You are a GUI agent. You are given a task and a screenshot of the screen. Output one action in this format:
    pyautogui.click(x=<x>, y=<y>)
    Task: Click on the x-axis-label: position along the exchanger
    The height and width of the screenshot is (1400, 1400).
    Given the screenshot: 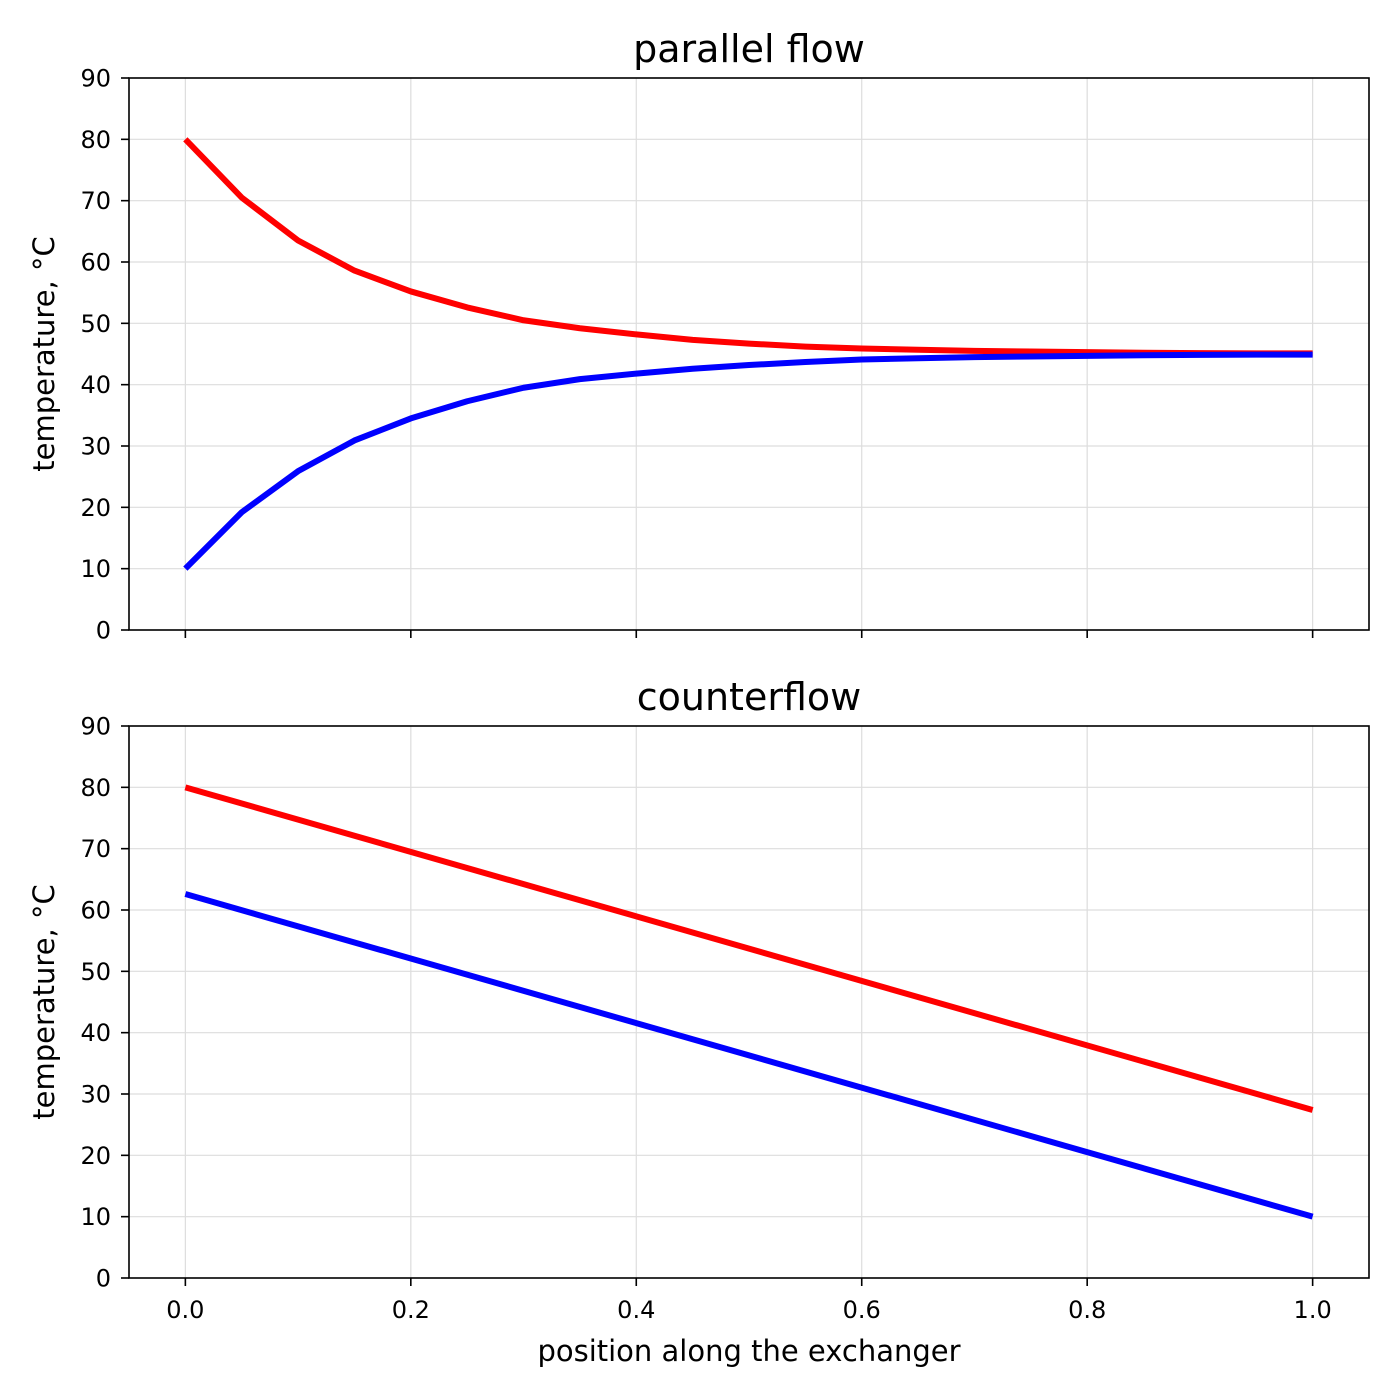 What is the action you would take?
    pyautogui.click(x=748, y=1351)
    